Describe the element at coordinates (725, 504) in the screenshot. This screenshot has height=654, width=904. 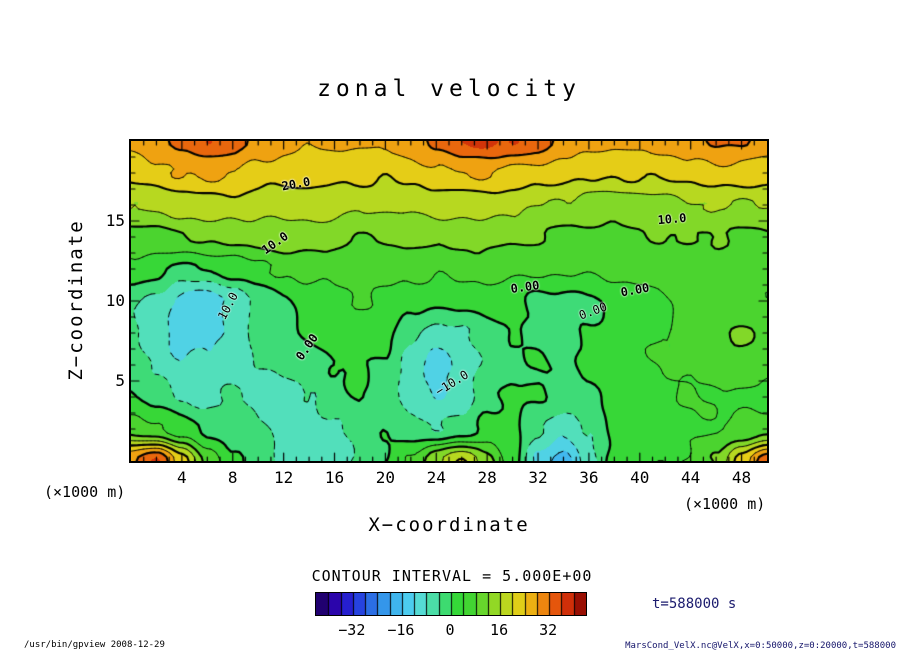
I see `x-axis-unit-right: (×1000 m)` at that location.